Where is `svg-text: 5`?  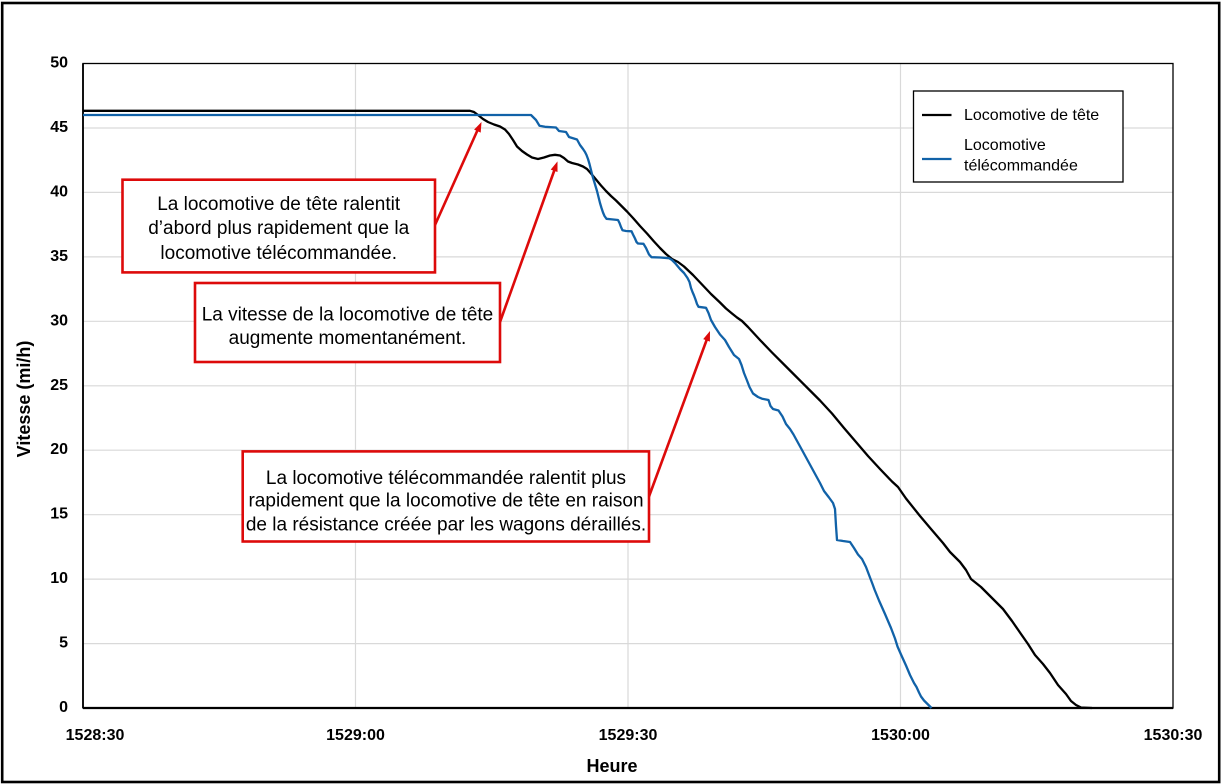
svg-text: 5 is located at coordinates (63, 643).